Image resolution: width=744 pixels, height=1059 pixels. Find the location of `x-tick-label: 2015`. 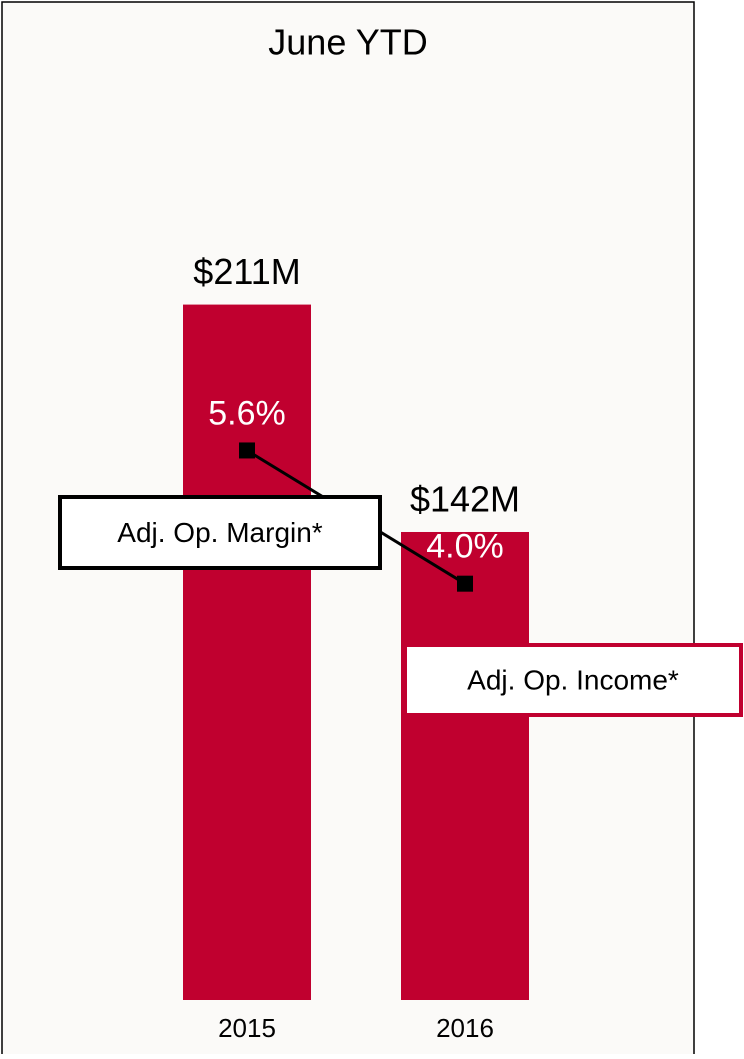

x-tick-label: 2015 is located at coordinates (247, 1028).